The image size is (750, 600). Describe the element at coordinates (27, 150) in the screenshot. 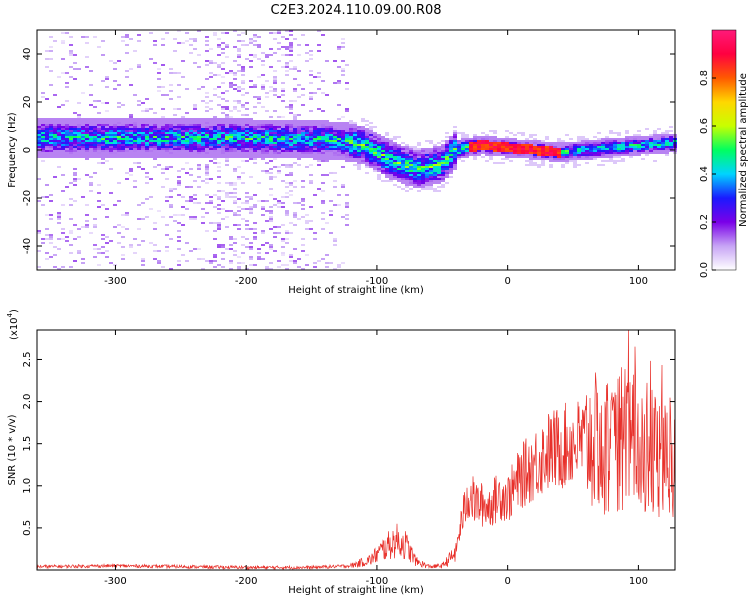

I see `y-tick-label: 0` at that location.